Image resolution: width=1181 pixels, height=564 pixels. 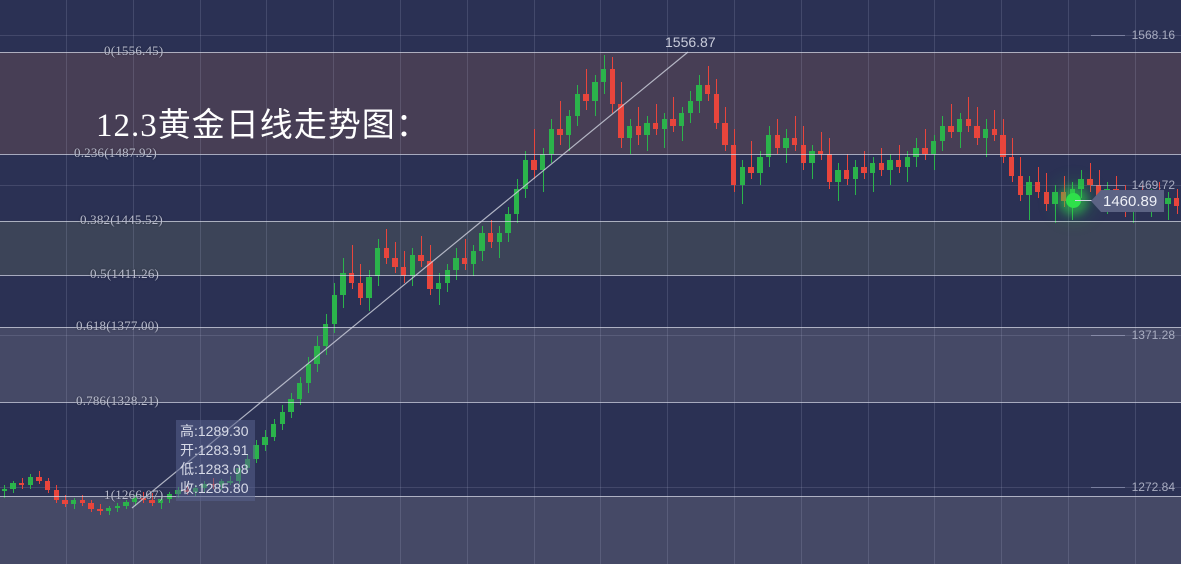 What do you see at coordinates (134, 50) in the screenshot?
I see `fibonacci-level-label: 0(1556.45)` at bounding box center [134, 50].